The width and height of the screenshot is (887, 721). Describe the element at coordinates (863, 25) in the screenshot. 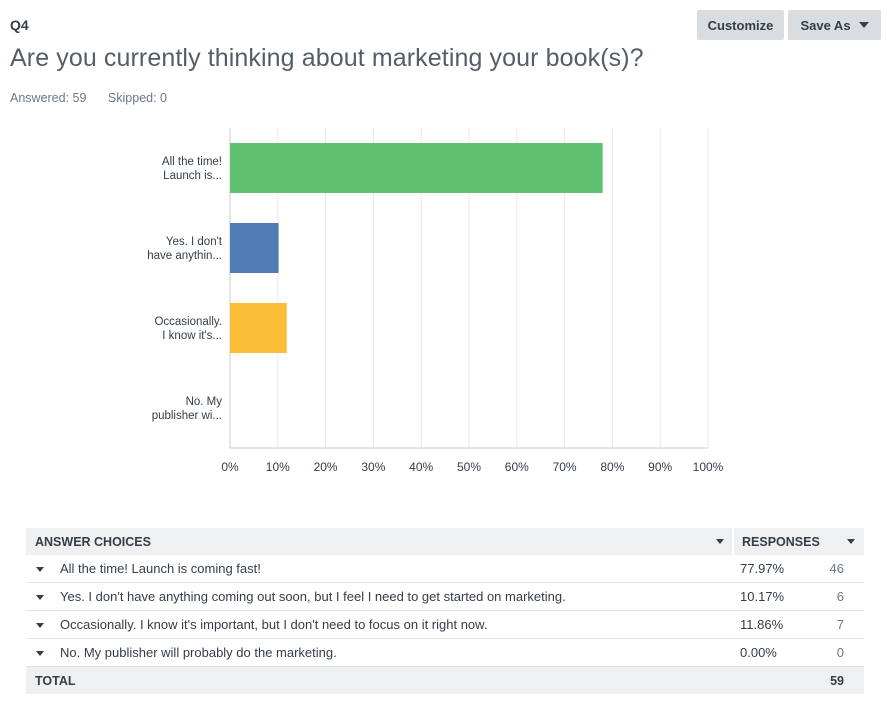

I see `chevron-down-icon` at that location.